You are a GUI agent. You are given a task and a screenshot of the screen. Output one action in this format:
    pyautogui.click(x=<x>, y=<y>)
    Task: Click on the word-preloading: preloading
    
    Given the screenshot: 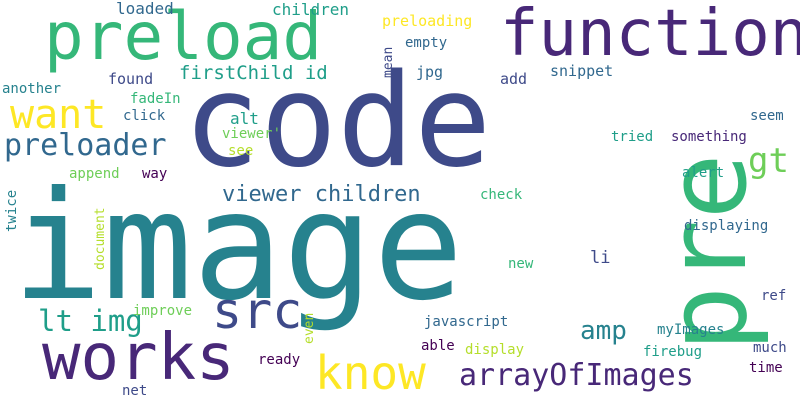 What is the action you would take?
    pyautogui.click(x=427, y=21)
    